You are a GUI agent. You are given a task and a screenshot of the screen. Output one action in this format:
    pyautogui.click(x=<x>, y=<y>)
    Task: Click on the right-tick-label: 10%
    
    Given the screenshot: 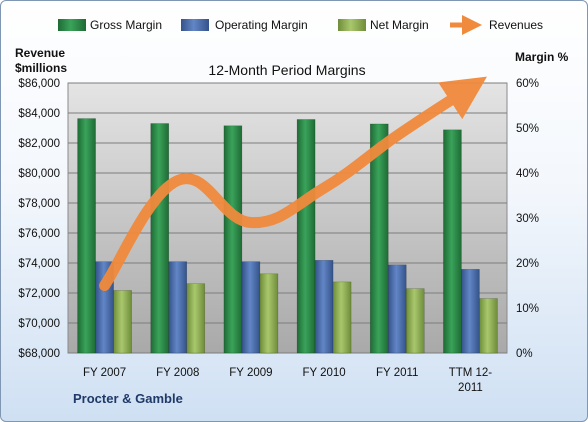 What is the action you would take?
    pyautogui.click(x=527, y=309)
    